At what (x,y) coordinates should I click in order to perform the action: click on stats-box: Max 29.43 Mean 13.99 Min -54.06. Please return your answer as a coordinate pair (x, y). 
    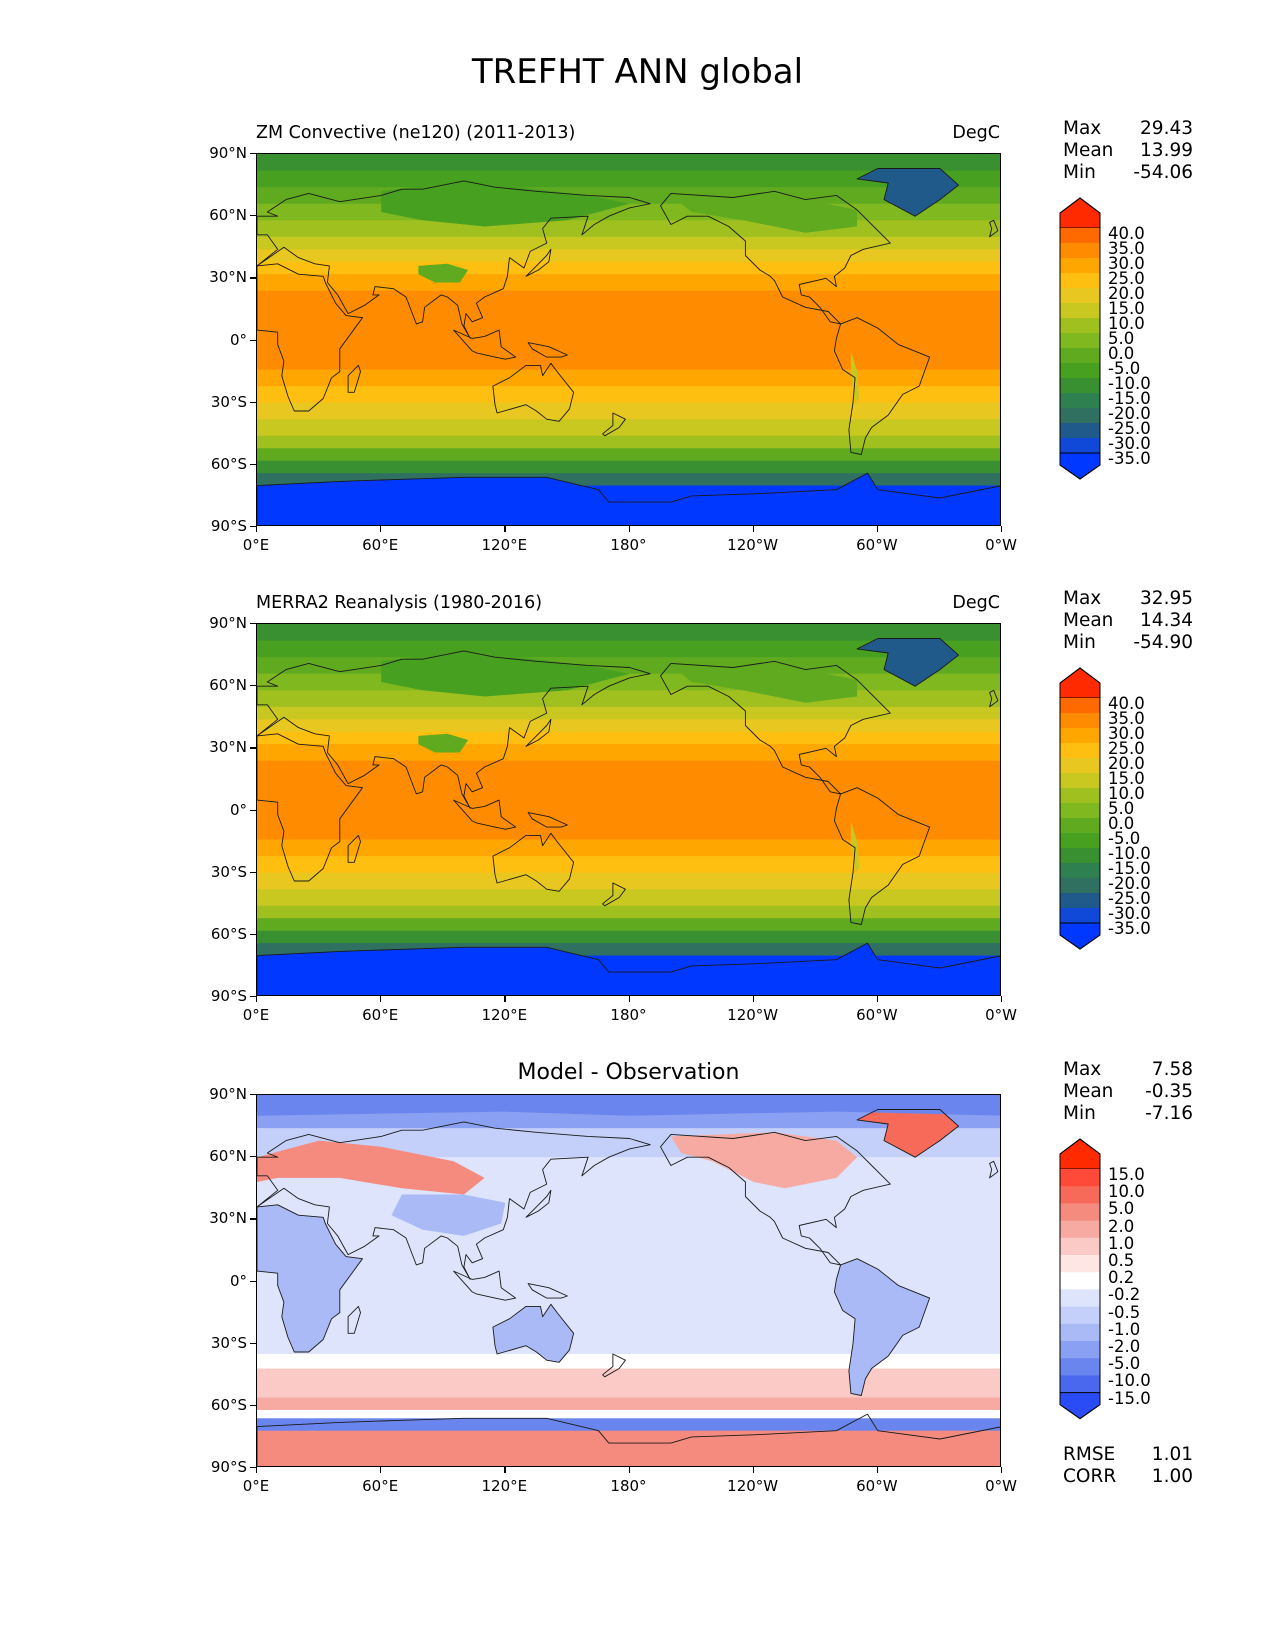
    Looking at the image, I should click on (1128, 151).